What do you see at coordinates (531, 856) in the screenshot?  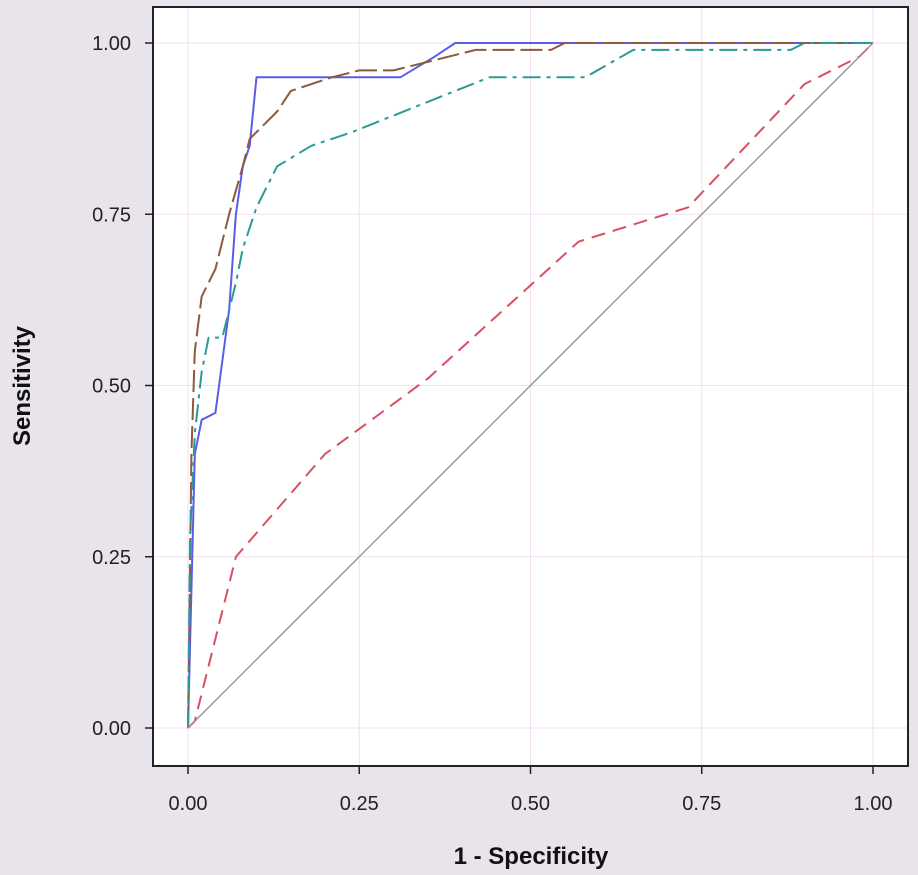 I see `x-axis-title: 1 - Specificity` at bounding box center [531, 856].